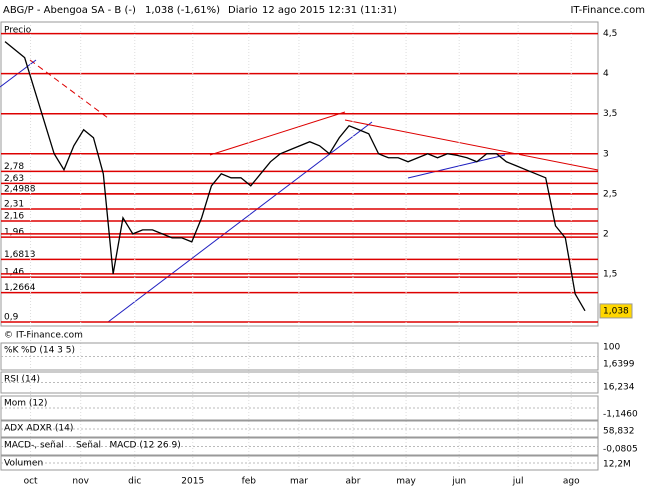 This screenshot has height=490, width=650. Describe the element at coordinates (610, 34) in the screenshot. I see `y-tick-label: 4,5` at that location.